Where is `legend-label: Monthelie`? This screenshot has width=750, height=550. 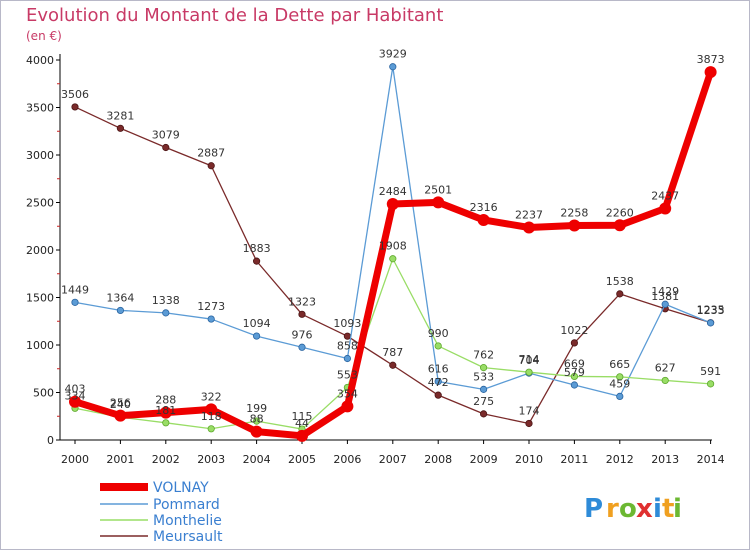
legend-label: Monthelie is located at coordinates (187, 521).